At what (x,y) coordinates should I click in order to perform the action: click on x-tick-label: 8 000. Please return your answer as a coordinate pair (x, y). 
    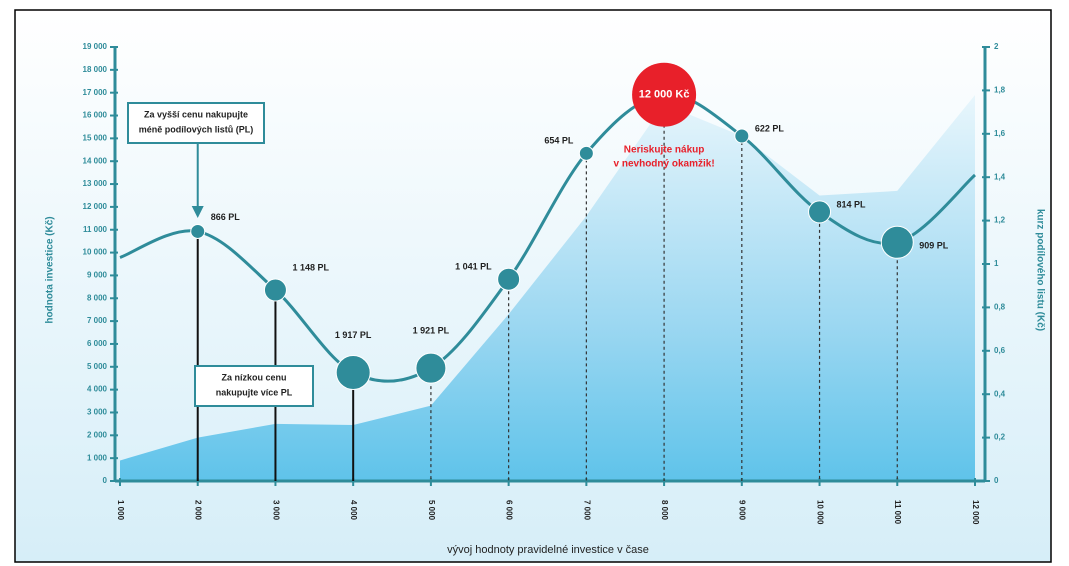
    Looking at the image, I should click on (664, 510).